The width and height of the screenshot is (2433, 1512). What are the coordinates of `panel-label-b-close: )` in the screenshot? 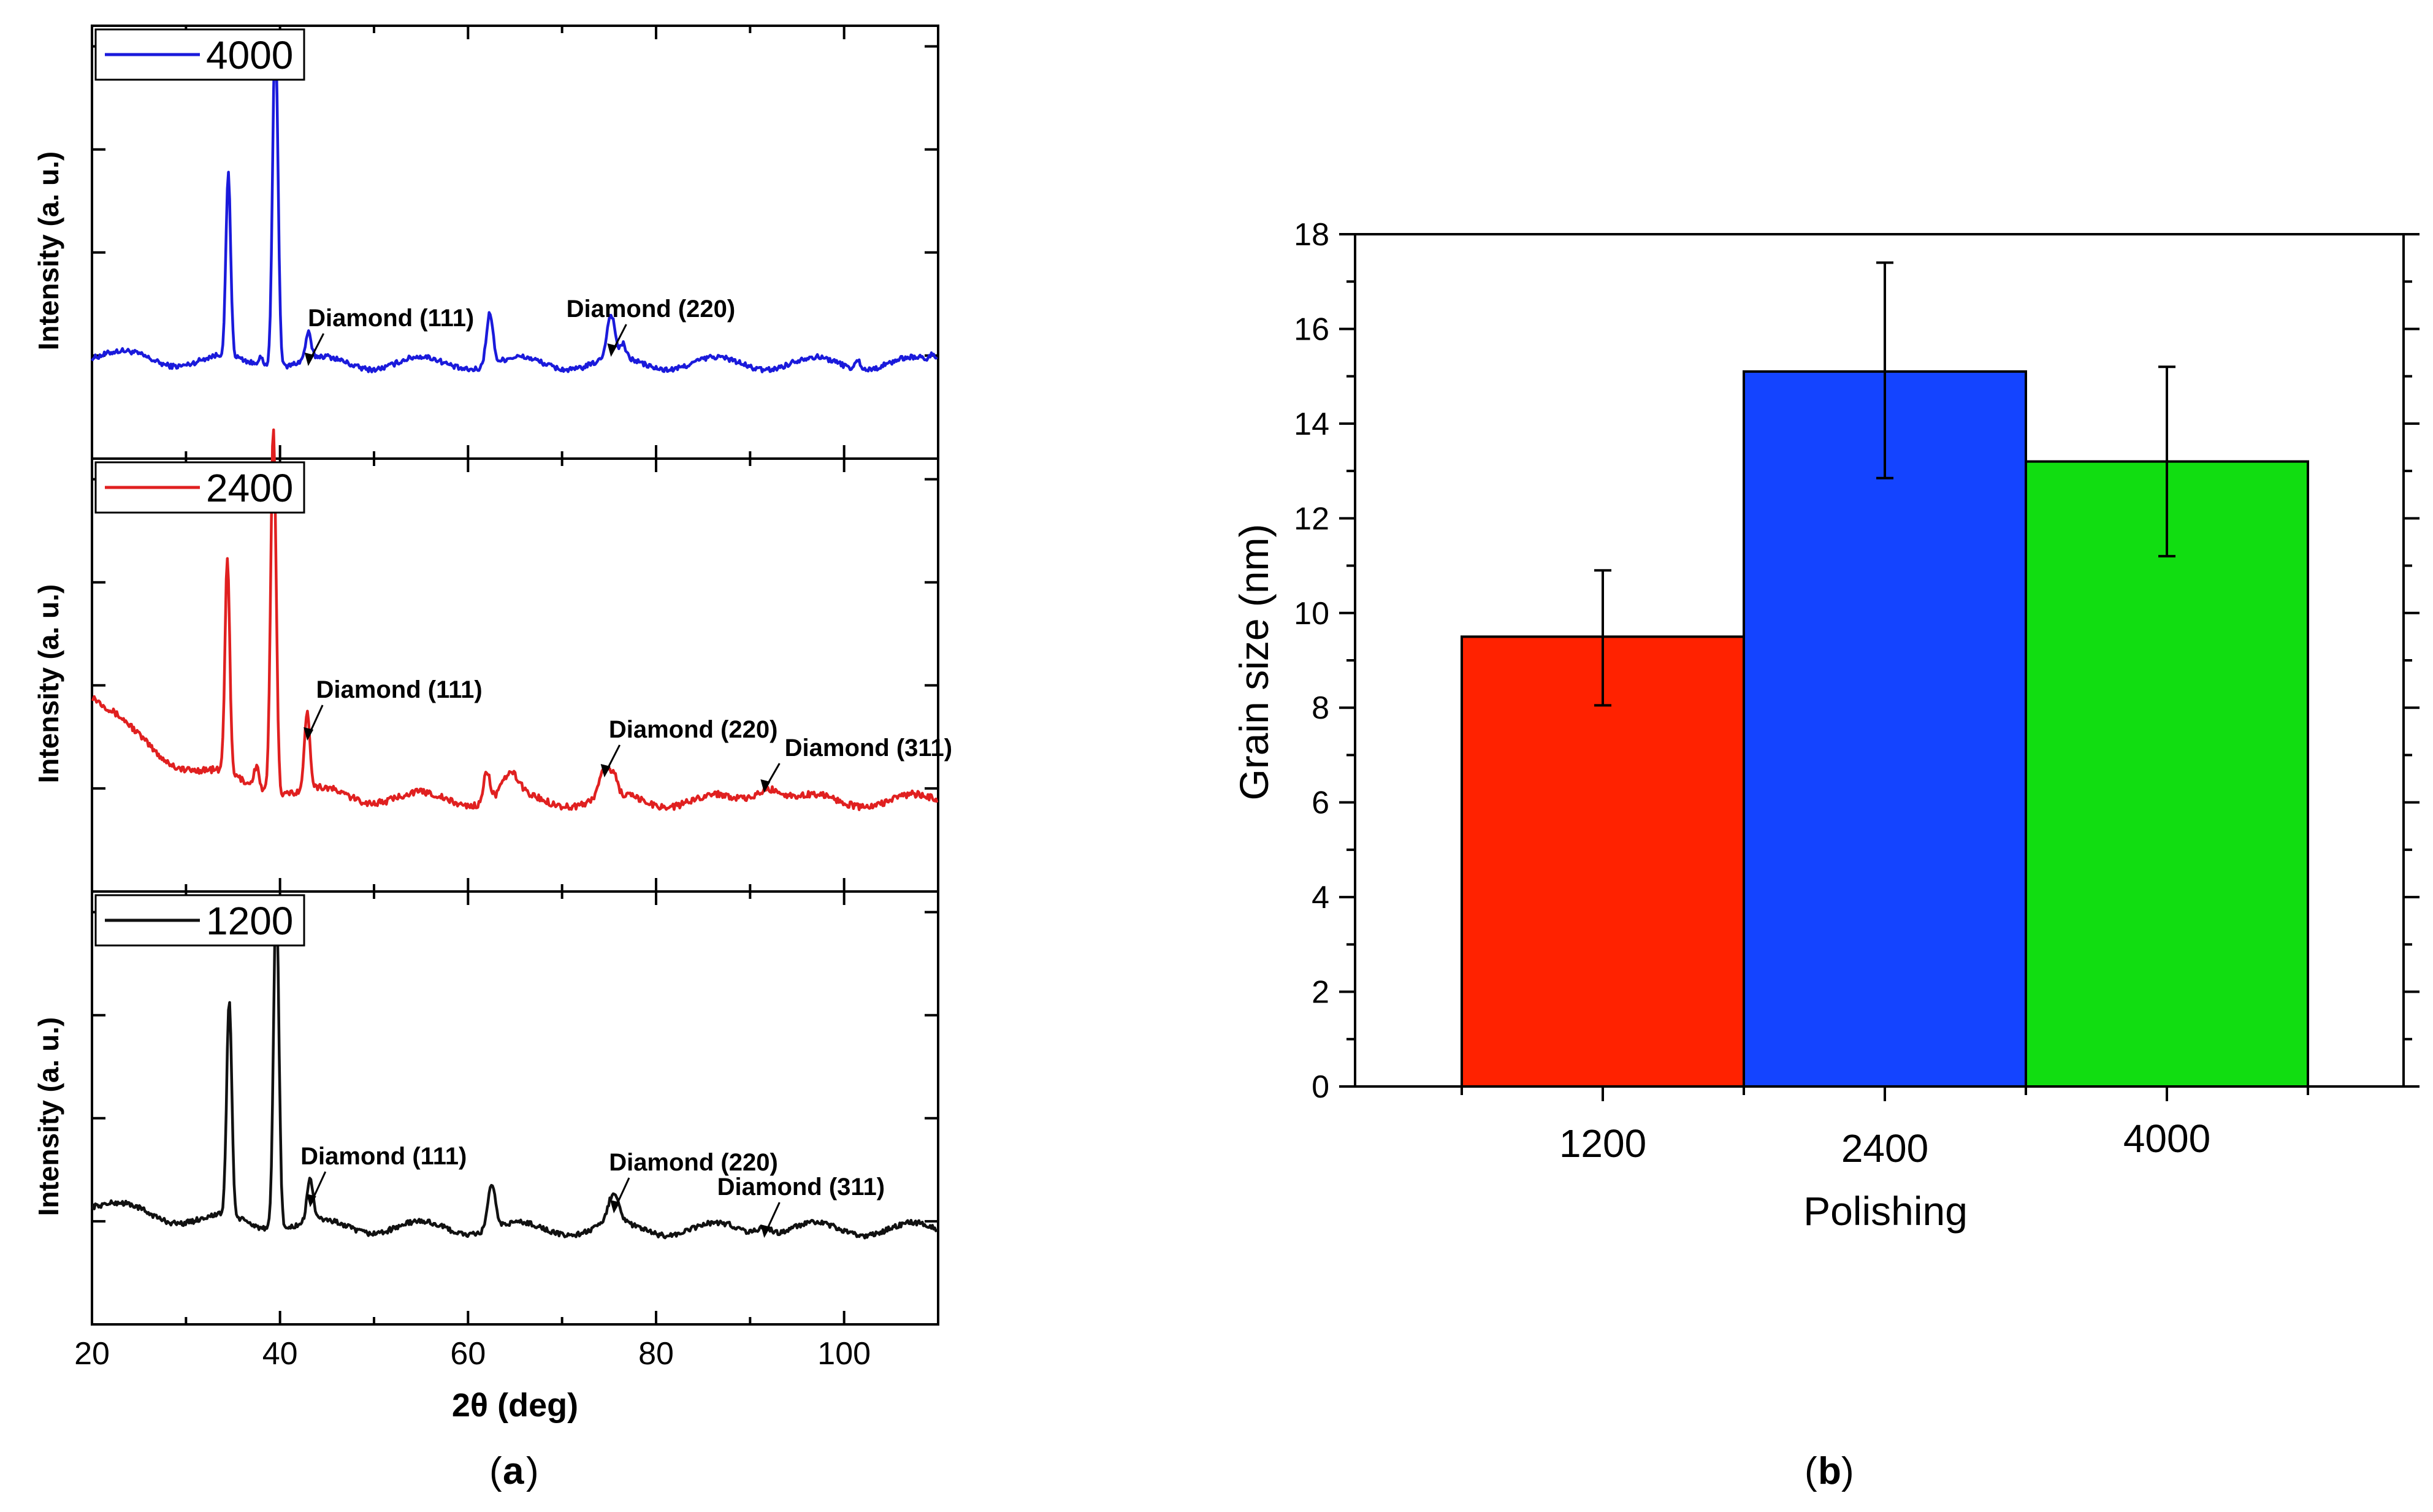 It's located at (1847, 1471).